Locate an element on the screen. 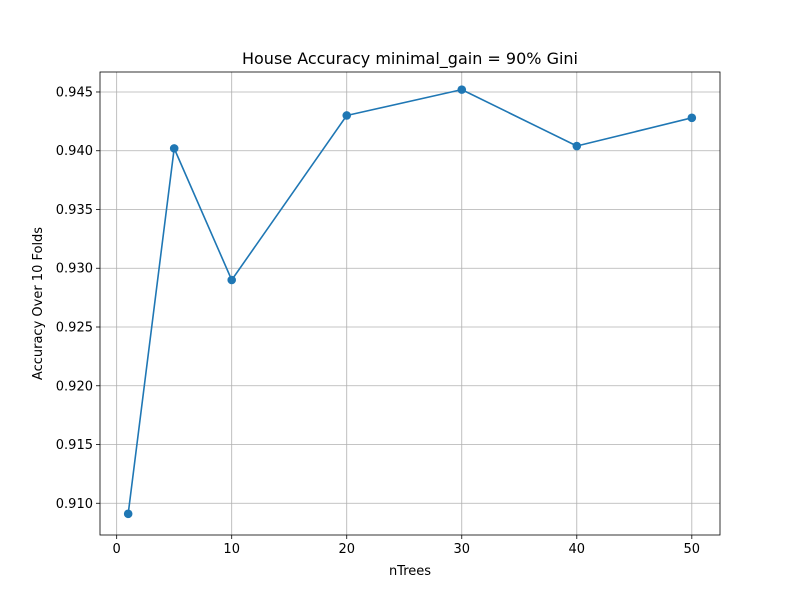  y-tick-label: 0.910 is located at coordinates (74, 504).